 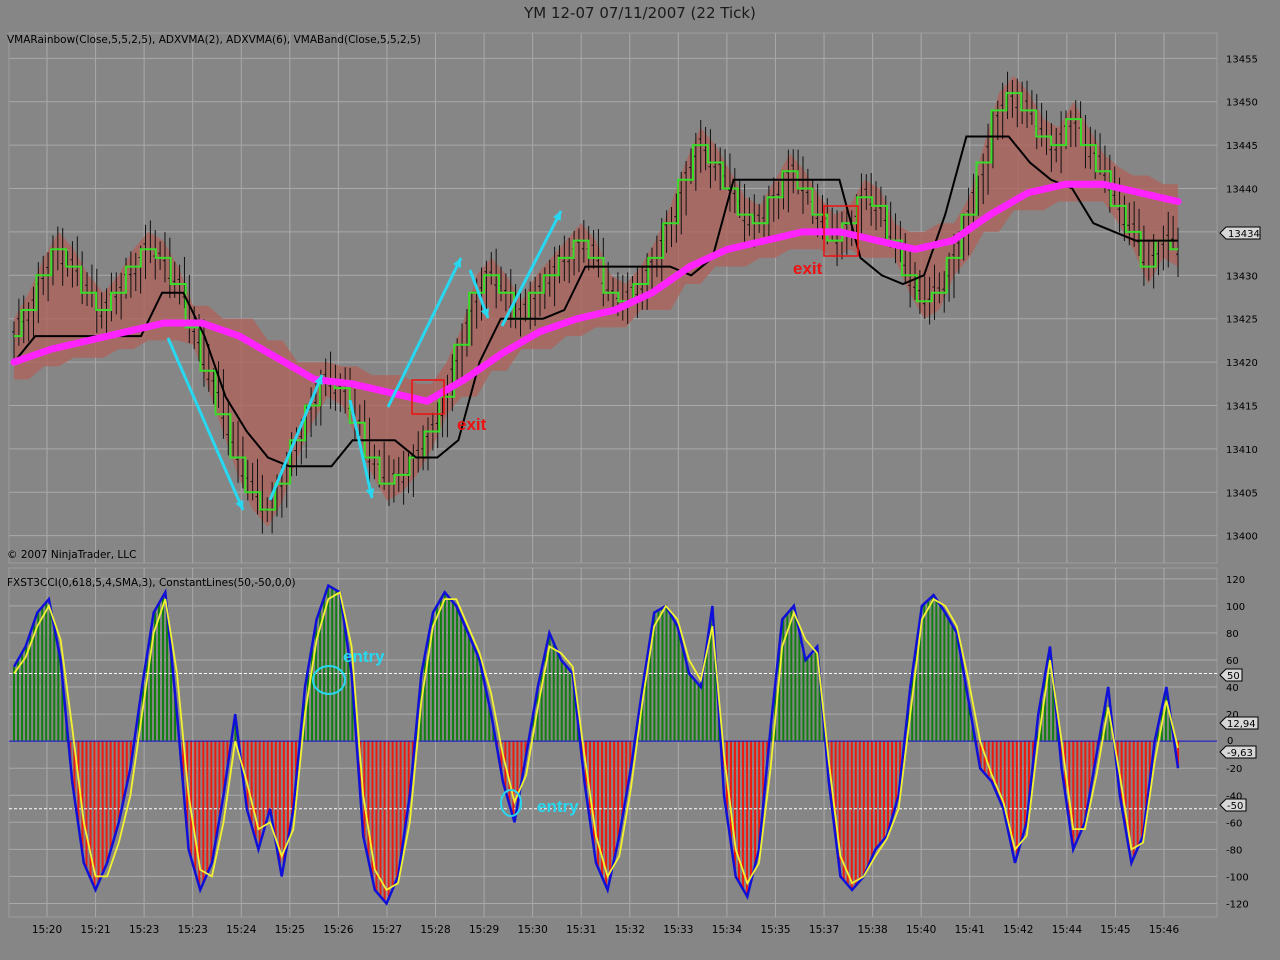 What do you see at coordinates (290, 930) in the screenshot?
I see `x-tick-label: 15:25` at bounding box center [290, 930].